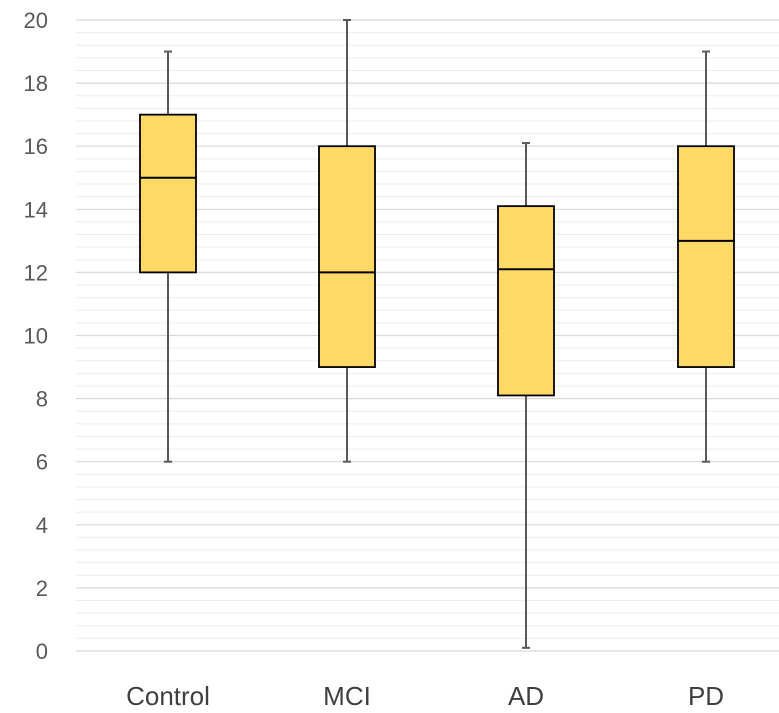 Image resolution: width=779 pixels, height=713 pixels. Describe the element at coordinates (36, 20) in the screenshot. I see `y-tick-label: 20` at that location.